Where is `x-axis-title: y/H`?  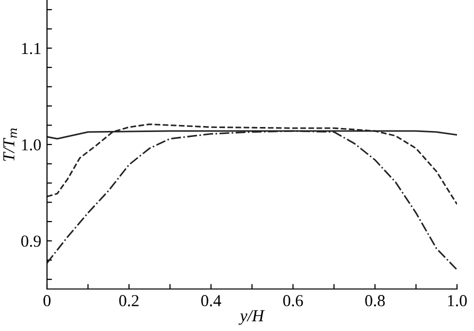 x-axis-title: y/H is located at coordinates (251, 317).